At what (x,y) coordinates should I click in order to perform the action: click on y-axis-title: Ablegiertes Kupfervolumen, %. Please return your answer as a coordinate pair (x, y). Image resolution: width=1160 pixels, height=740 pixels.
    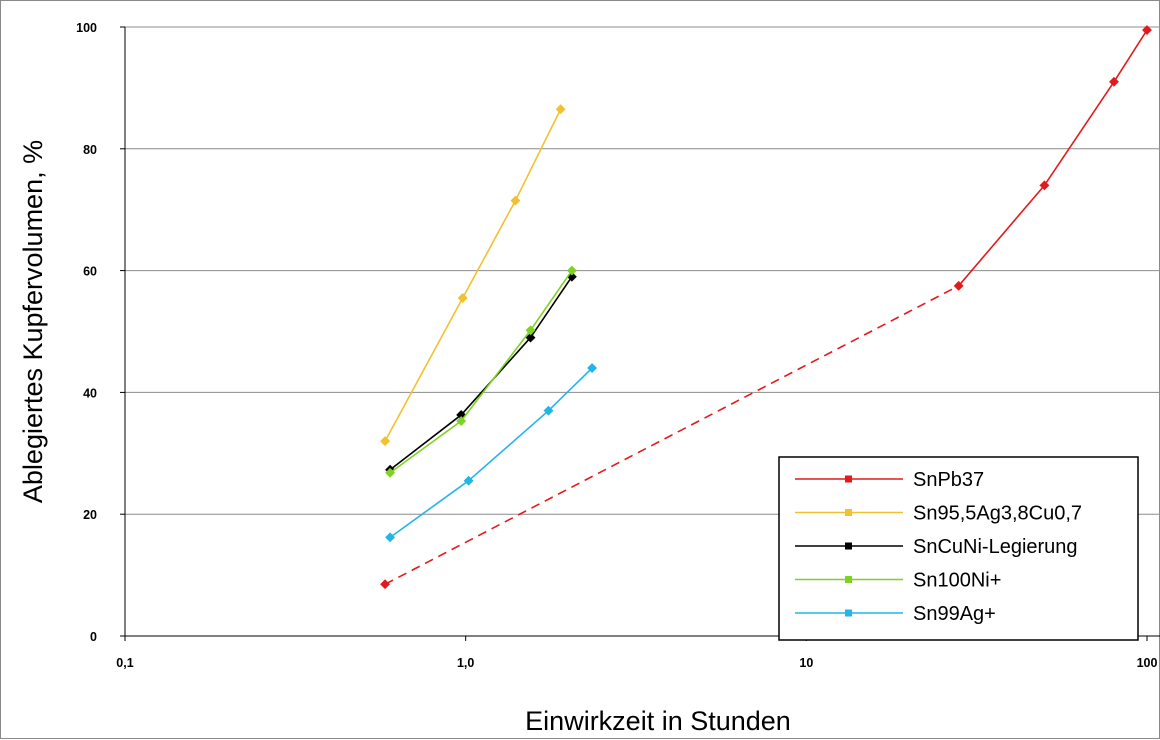
    Looking at the image, I should click on (33, 321).